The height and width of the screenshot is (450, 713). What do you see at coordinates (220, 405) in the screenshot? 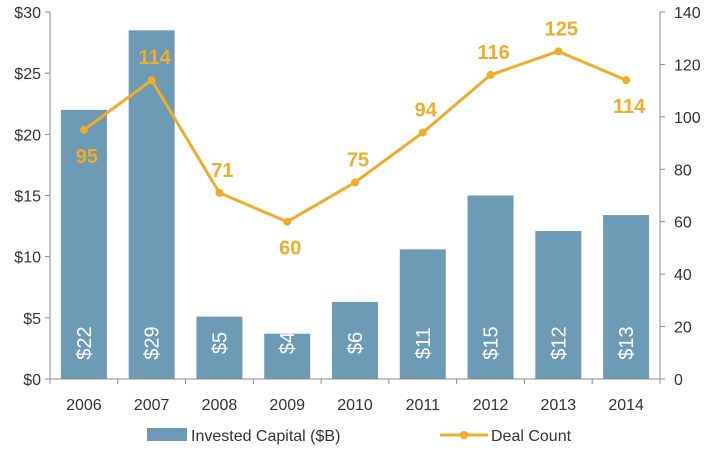
I see `x-tick-label-2008: 2008` at bounding box center [220, 405].